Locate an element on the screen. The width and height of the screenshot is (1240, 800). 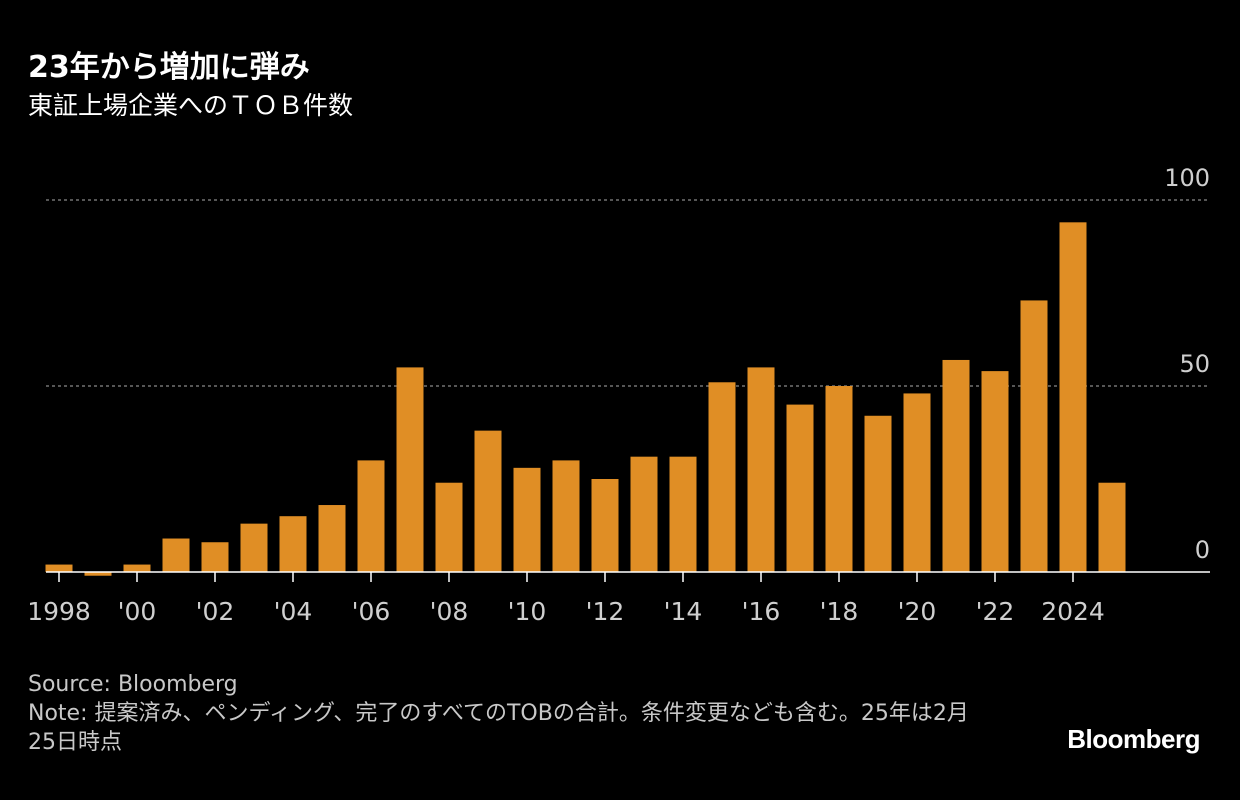
bar-2019 is located at coordinates (878, 493).